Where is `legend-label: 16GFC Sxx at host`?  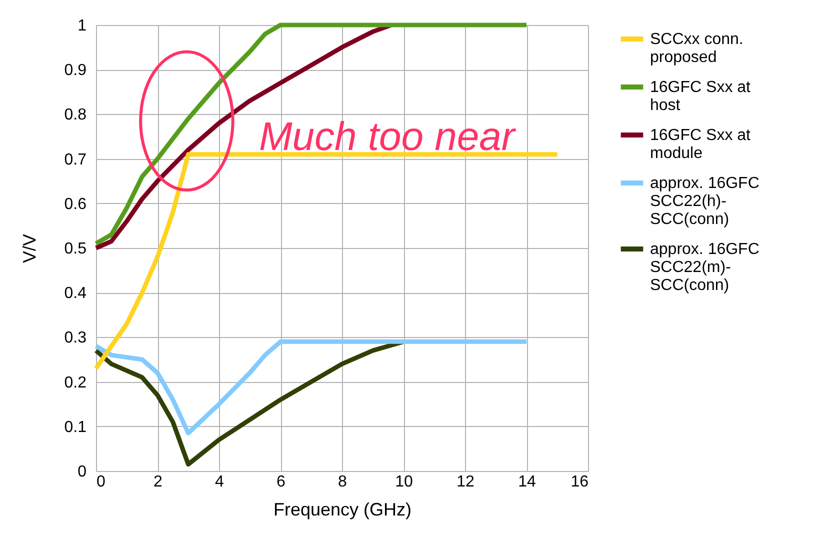
legend-label: 16GFC Sxx at host is located at coordinates (701, 96).